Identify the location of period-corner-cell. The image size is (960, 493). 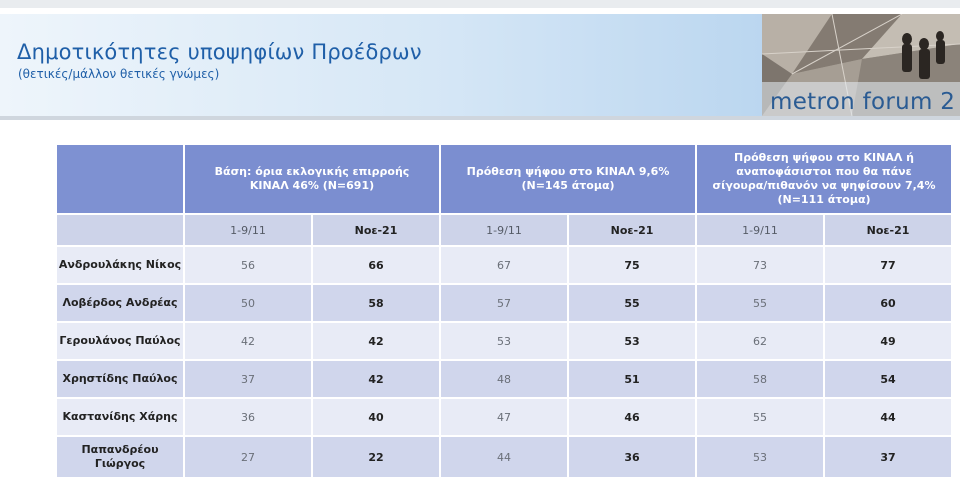
(120, 230).